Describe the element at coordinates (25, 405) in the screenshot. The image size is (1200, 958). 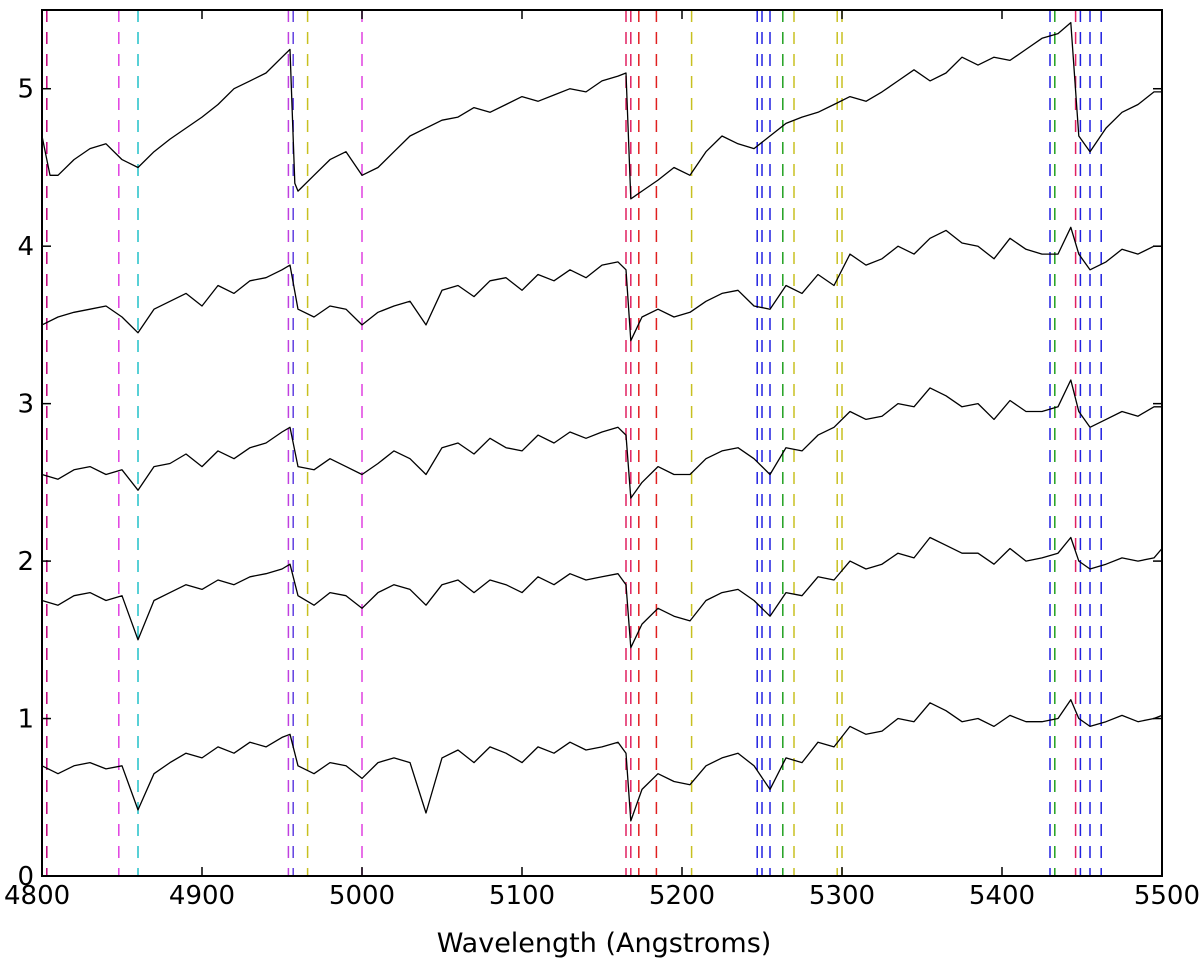
I see `y-tick-label: 3` at that location.